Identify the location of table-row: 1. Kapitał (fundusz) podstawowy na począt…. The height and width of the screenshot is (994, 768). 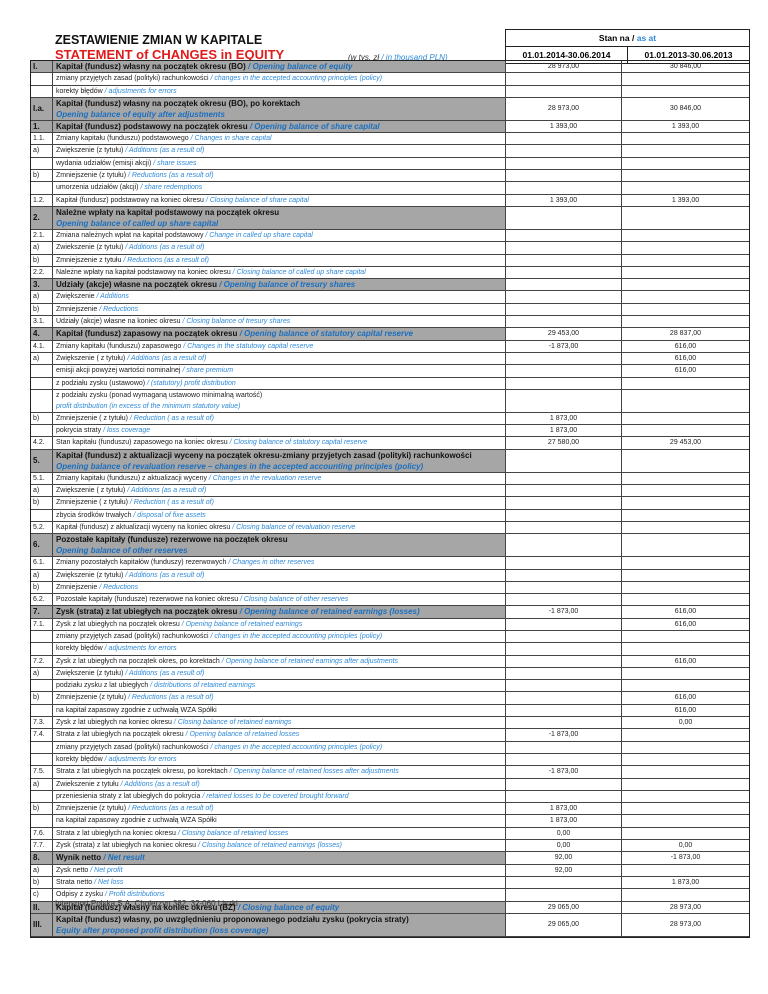
(390, 127).